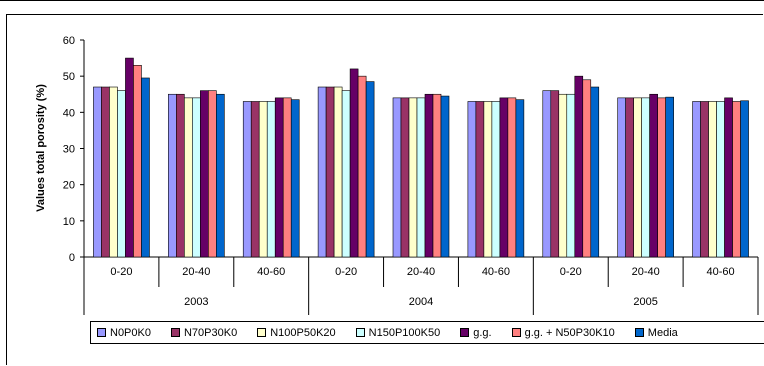  I want to click on legend-label: g.g. + N50P30K10, so click(569, 332).